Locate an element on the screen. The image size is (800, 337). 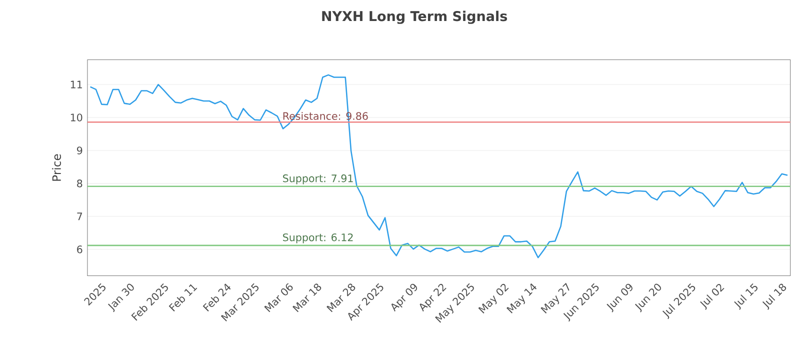
x-tick-label: Jun 20 is located at coordinates (648, 298).